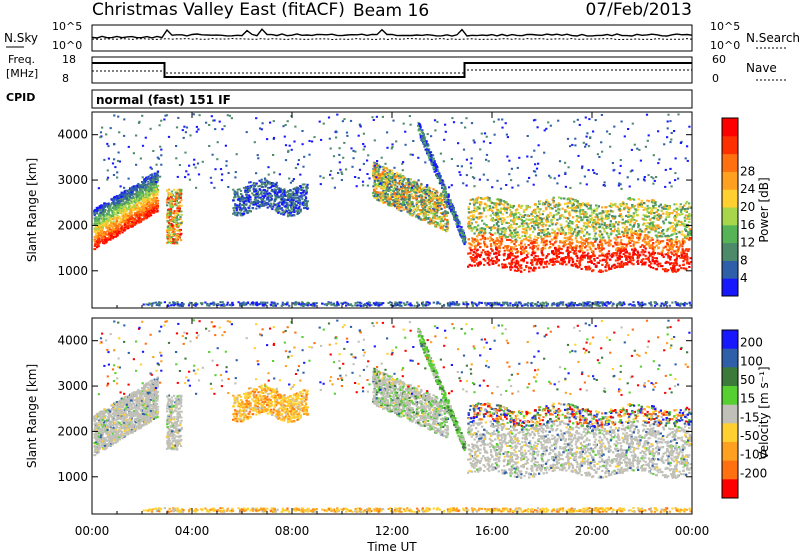  Describe the element at coordinates (391, 11) in the screenshot. I see `beam-label: Beam 16` at that location.